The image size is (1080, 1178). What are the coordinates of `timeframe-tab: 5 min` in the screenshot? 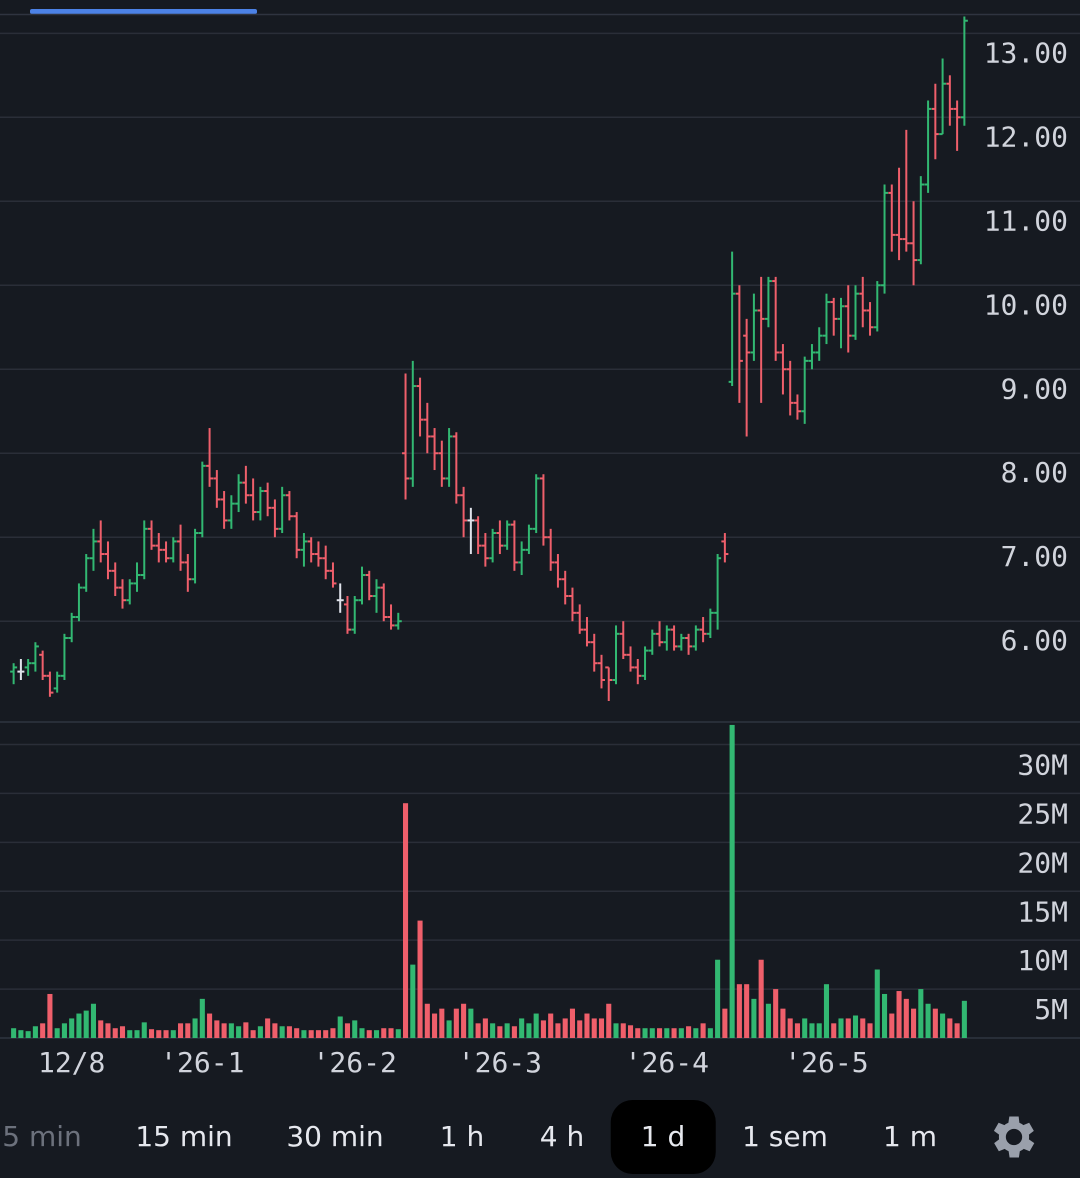 It's located at (42, 1136).